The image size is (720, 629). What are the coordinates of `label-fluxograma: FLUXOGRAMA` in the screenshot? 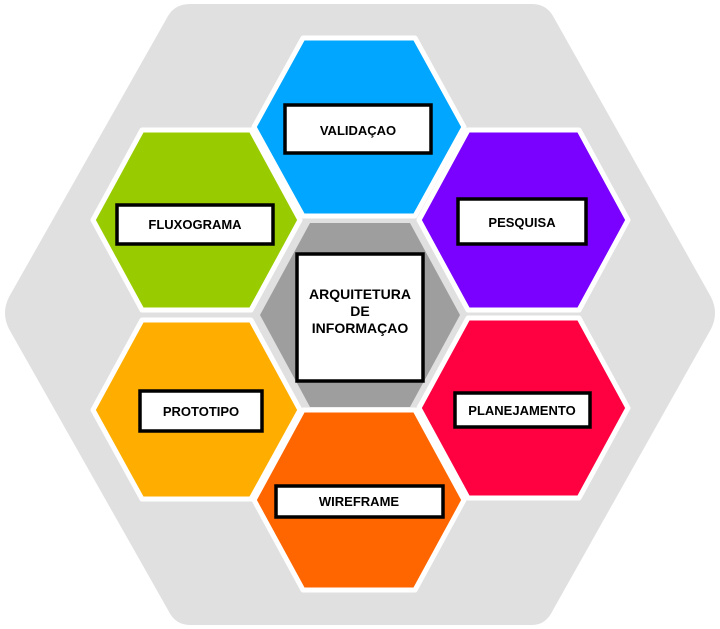 It's located at (195, 224).